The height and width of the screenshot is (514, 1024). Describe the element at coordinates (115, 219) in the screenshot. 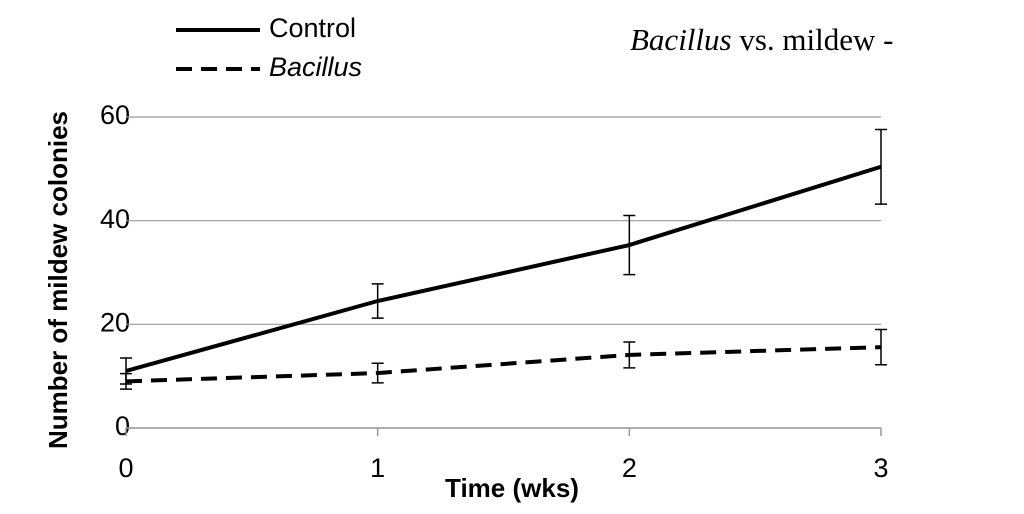

I see `y-tick-label: 40` at that location.